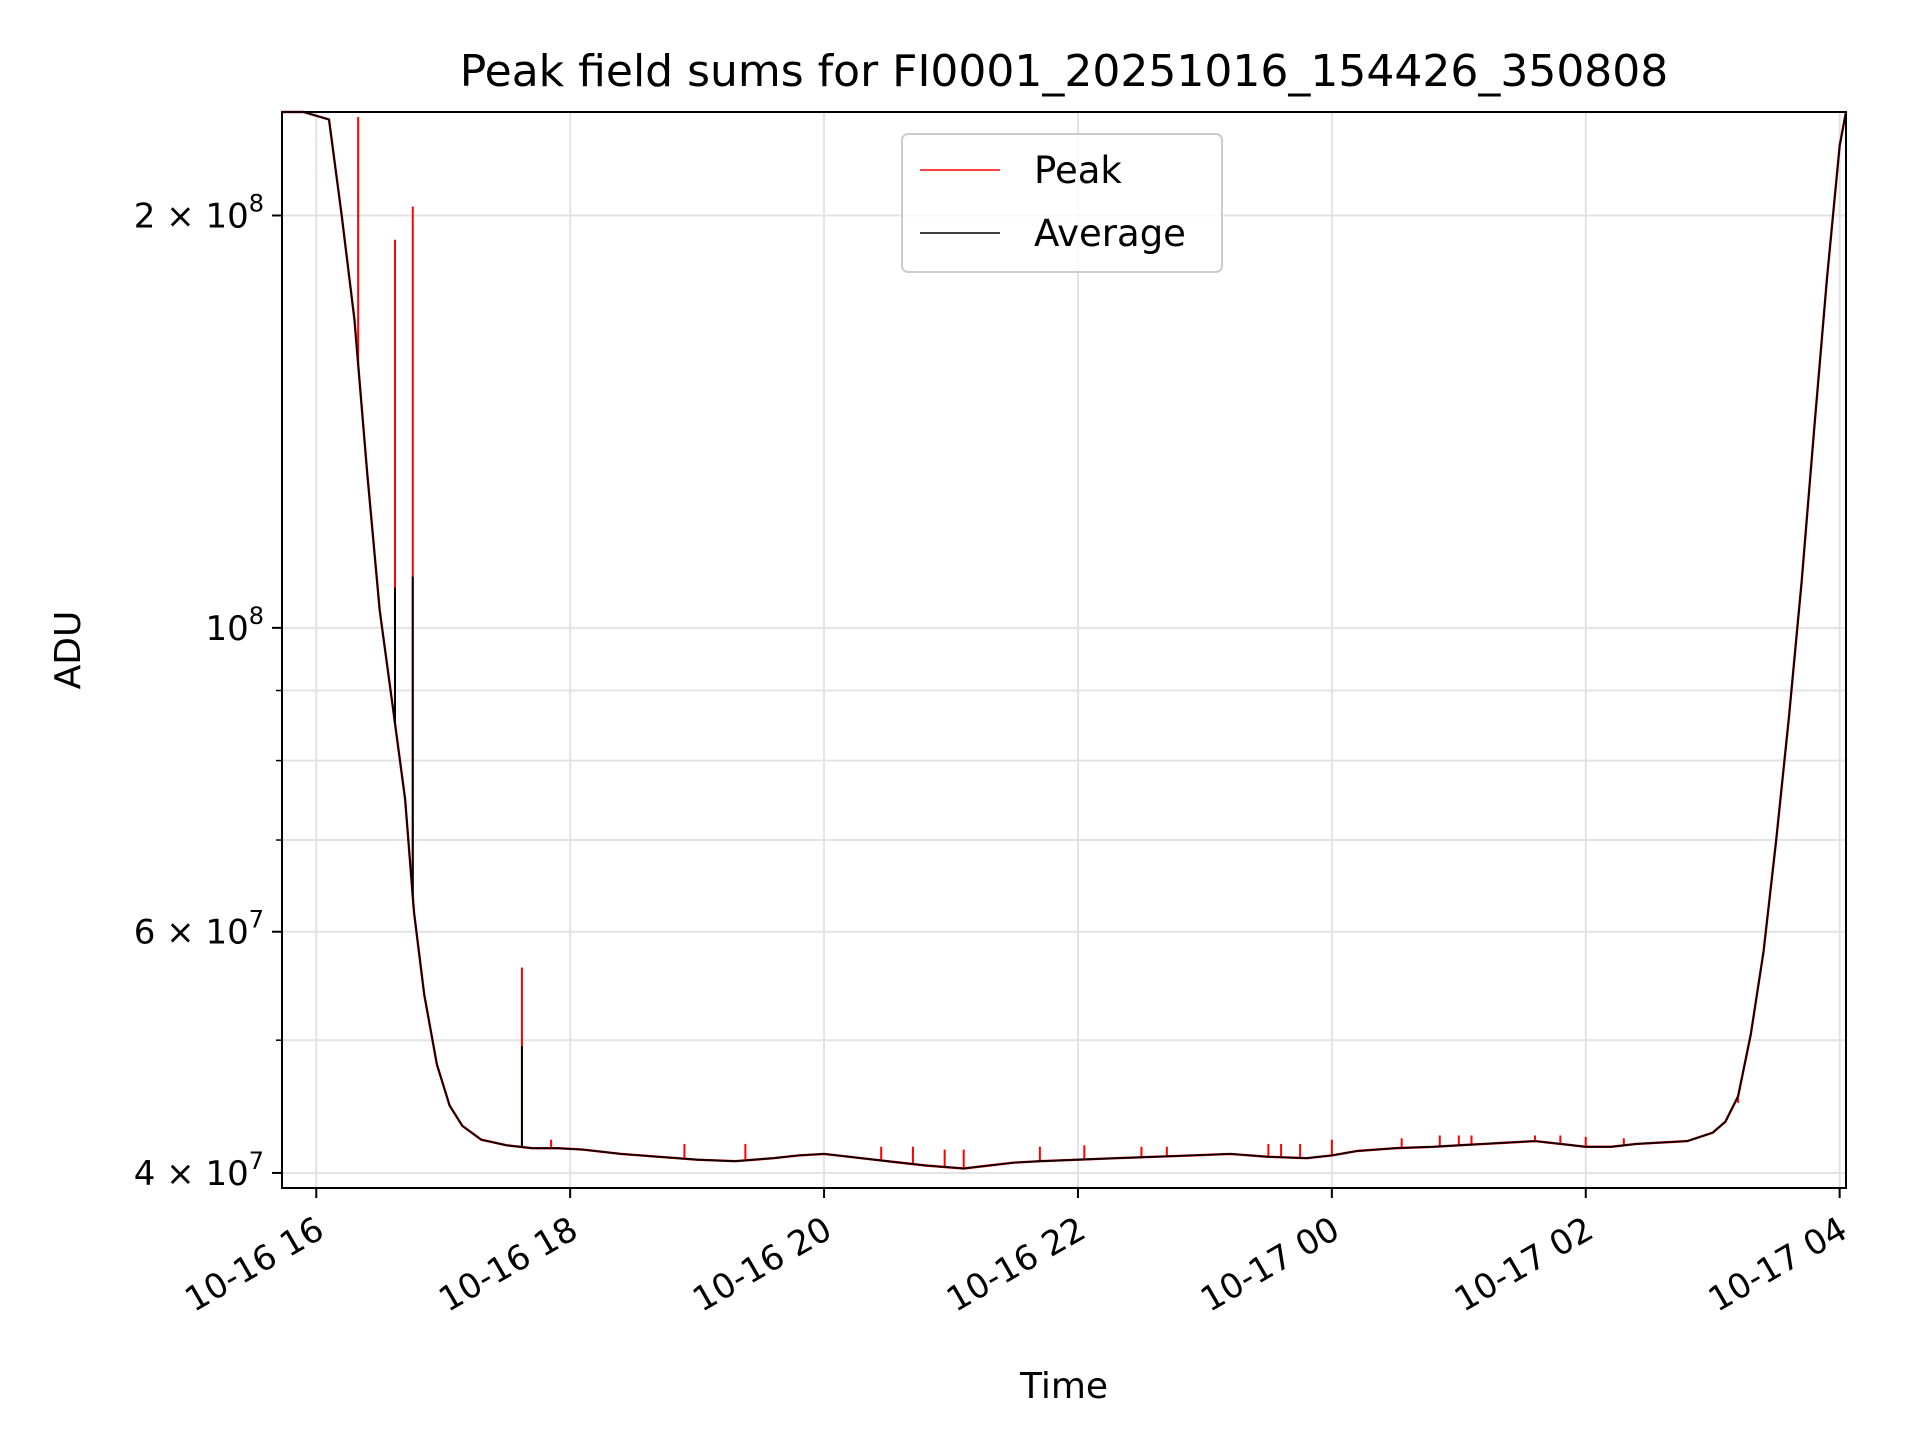 The image size is (1920, 1445). What do you see at coordinates (234, 625) in the screenshot?
I see `y-tick-label: 108` at bounding box center [234, 625].